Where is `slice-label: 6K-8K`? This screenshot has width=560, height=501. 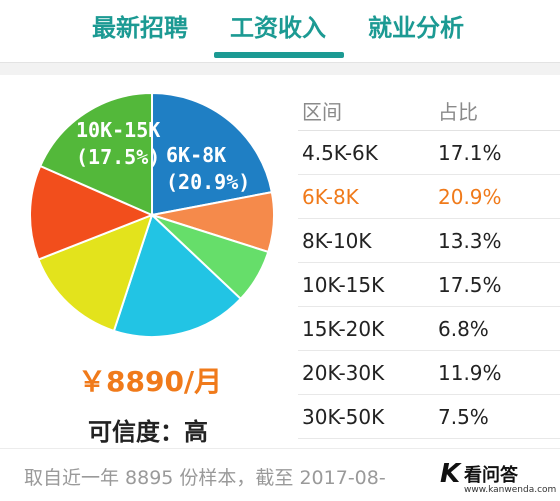 slice-label: 6K-8K is located at coordinates (196, 155).